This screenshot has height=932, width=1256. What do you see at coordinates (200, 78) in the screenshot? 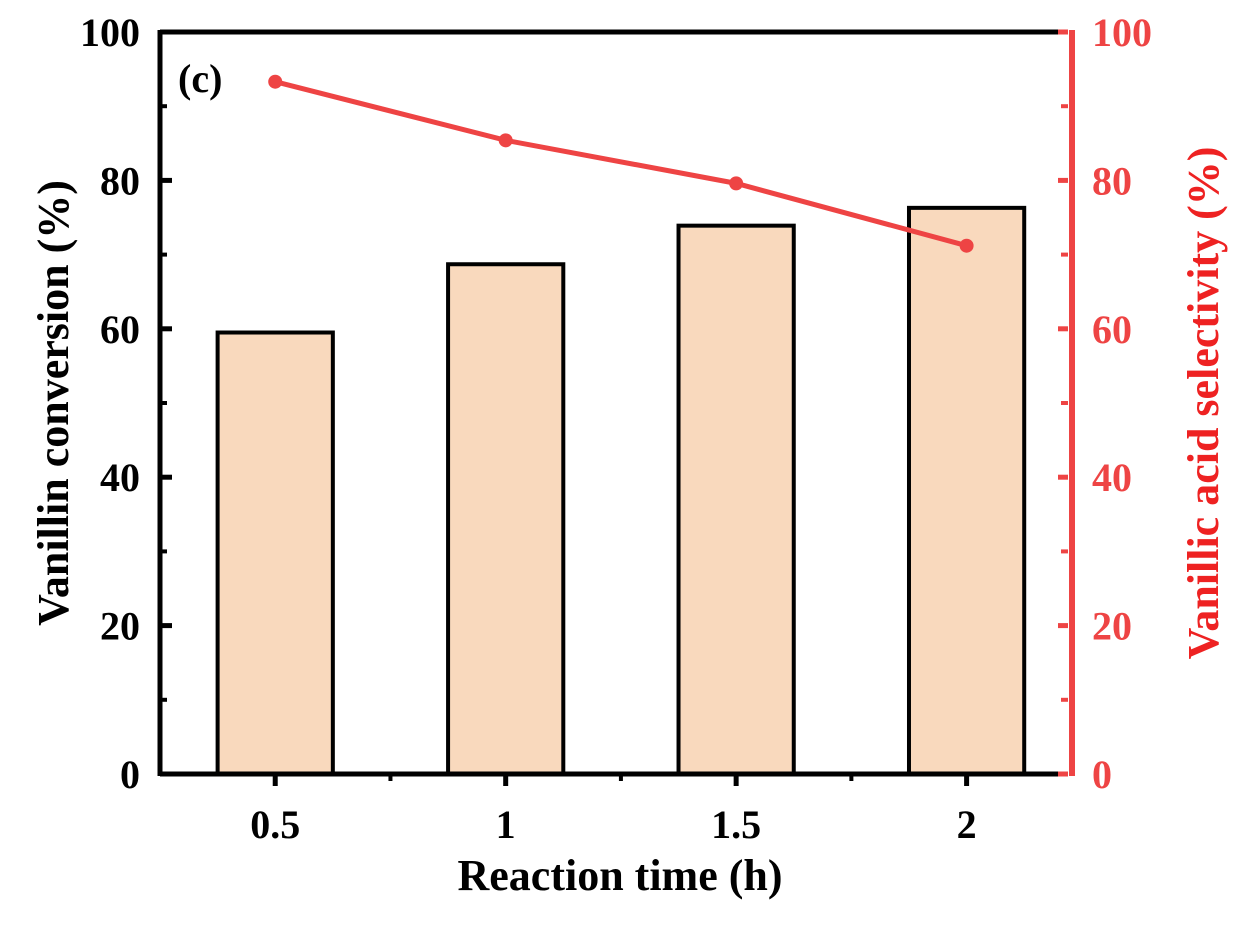
I see `panel-label: (c)` at bounding box center [200, 78].